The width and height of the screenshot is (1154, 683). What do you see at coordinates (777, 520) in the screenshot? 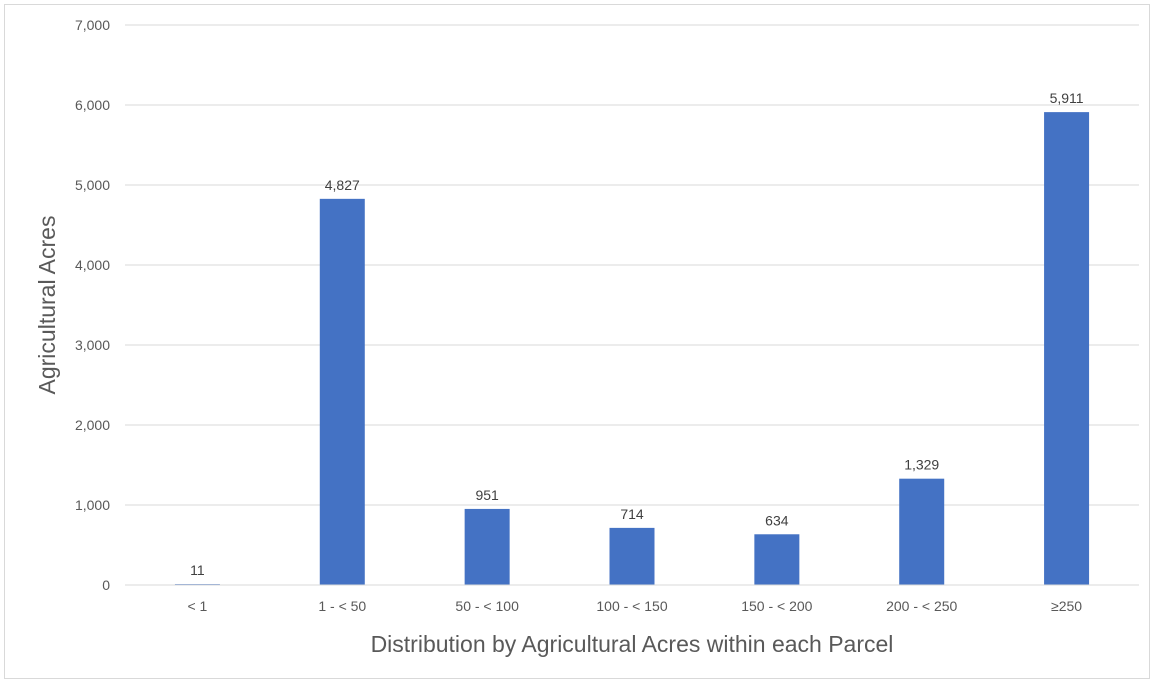
I see `data-label: 634` at bounding box center [777, 520].